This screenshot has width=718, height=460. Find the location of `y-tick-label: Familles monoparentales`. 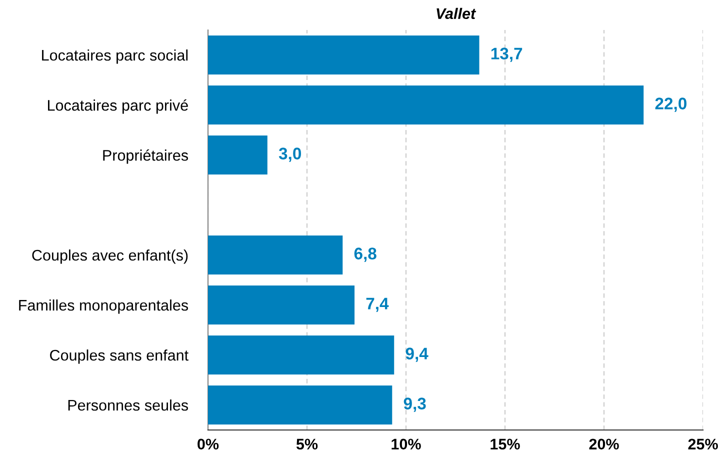

y-tick-label: Familles monoparentales is located at coordinates (103, 306).